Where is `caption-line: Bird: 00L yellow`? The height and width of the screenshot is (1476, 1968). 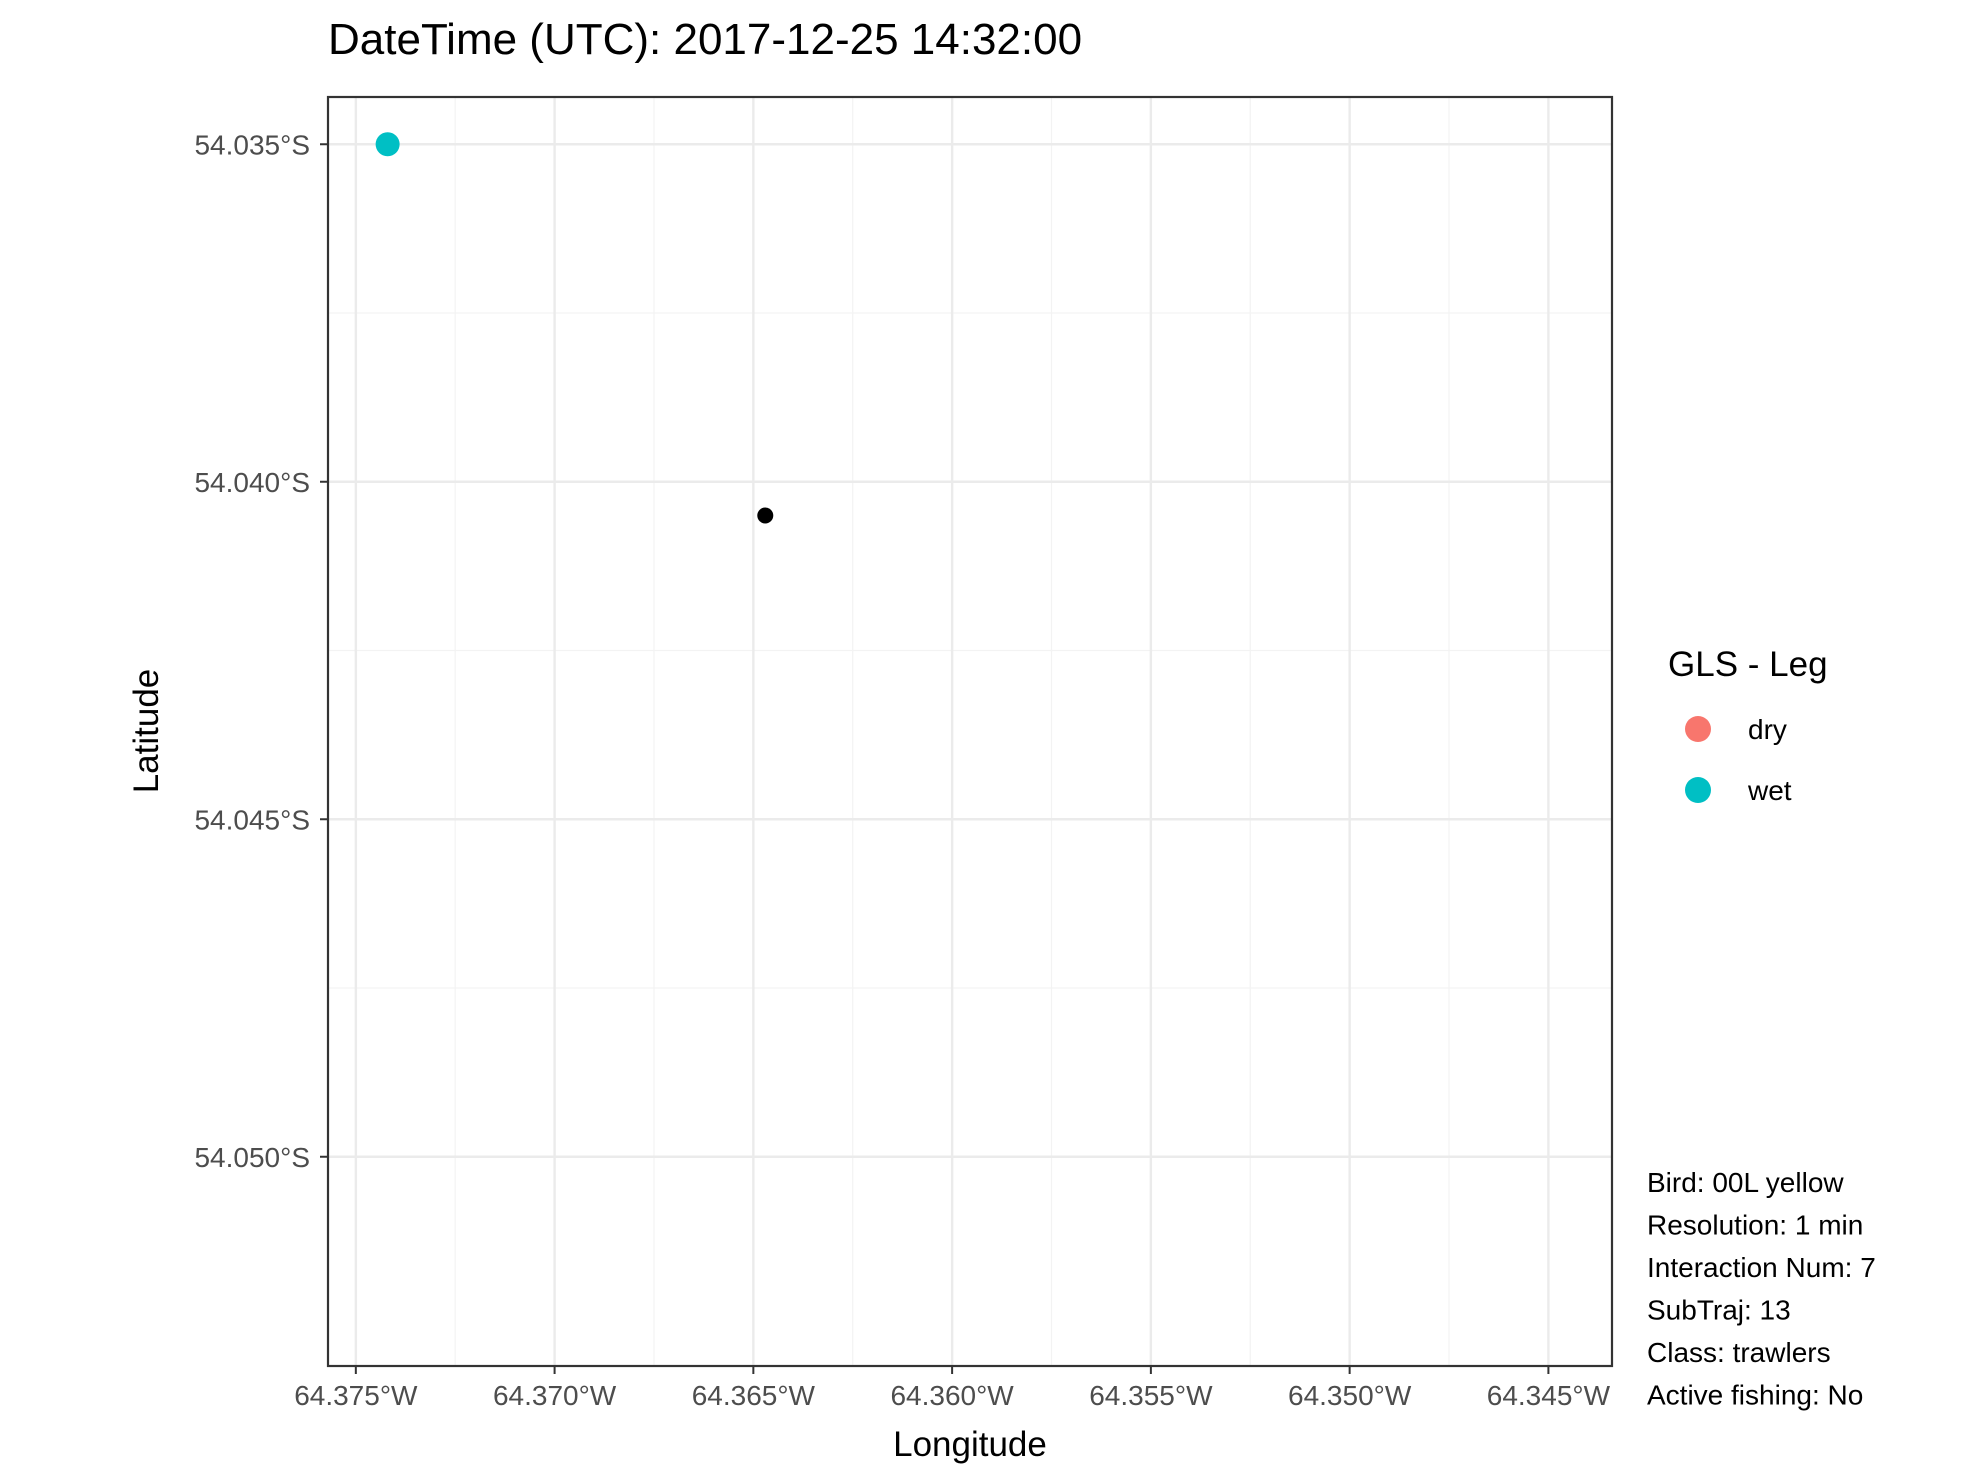
caption-line: Bird: 00L yellow is located at coordinates (1745, 1182).